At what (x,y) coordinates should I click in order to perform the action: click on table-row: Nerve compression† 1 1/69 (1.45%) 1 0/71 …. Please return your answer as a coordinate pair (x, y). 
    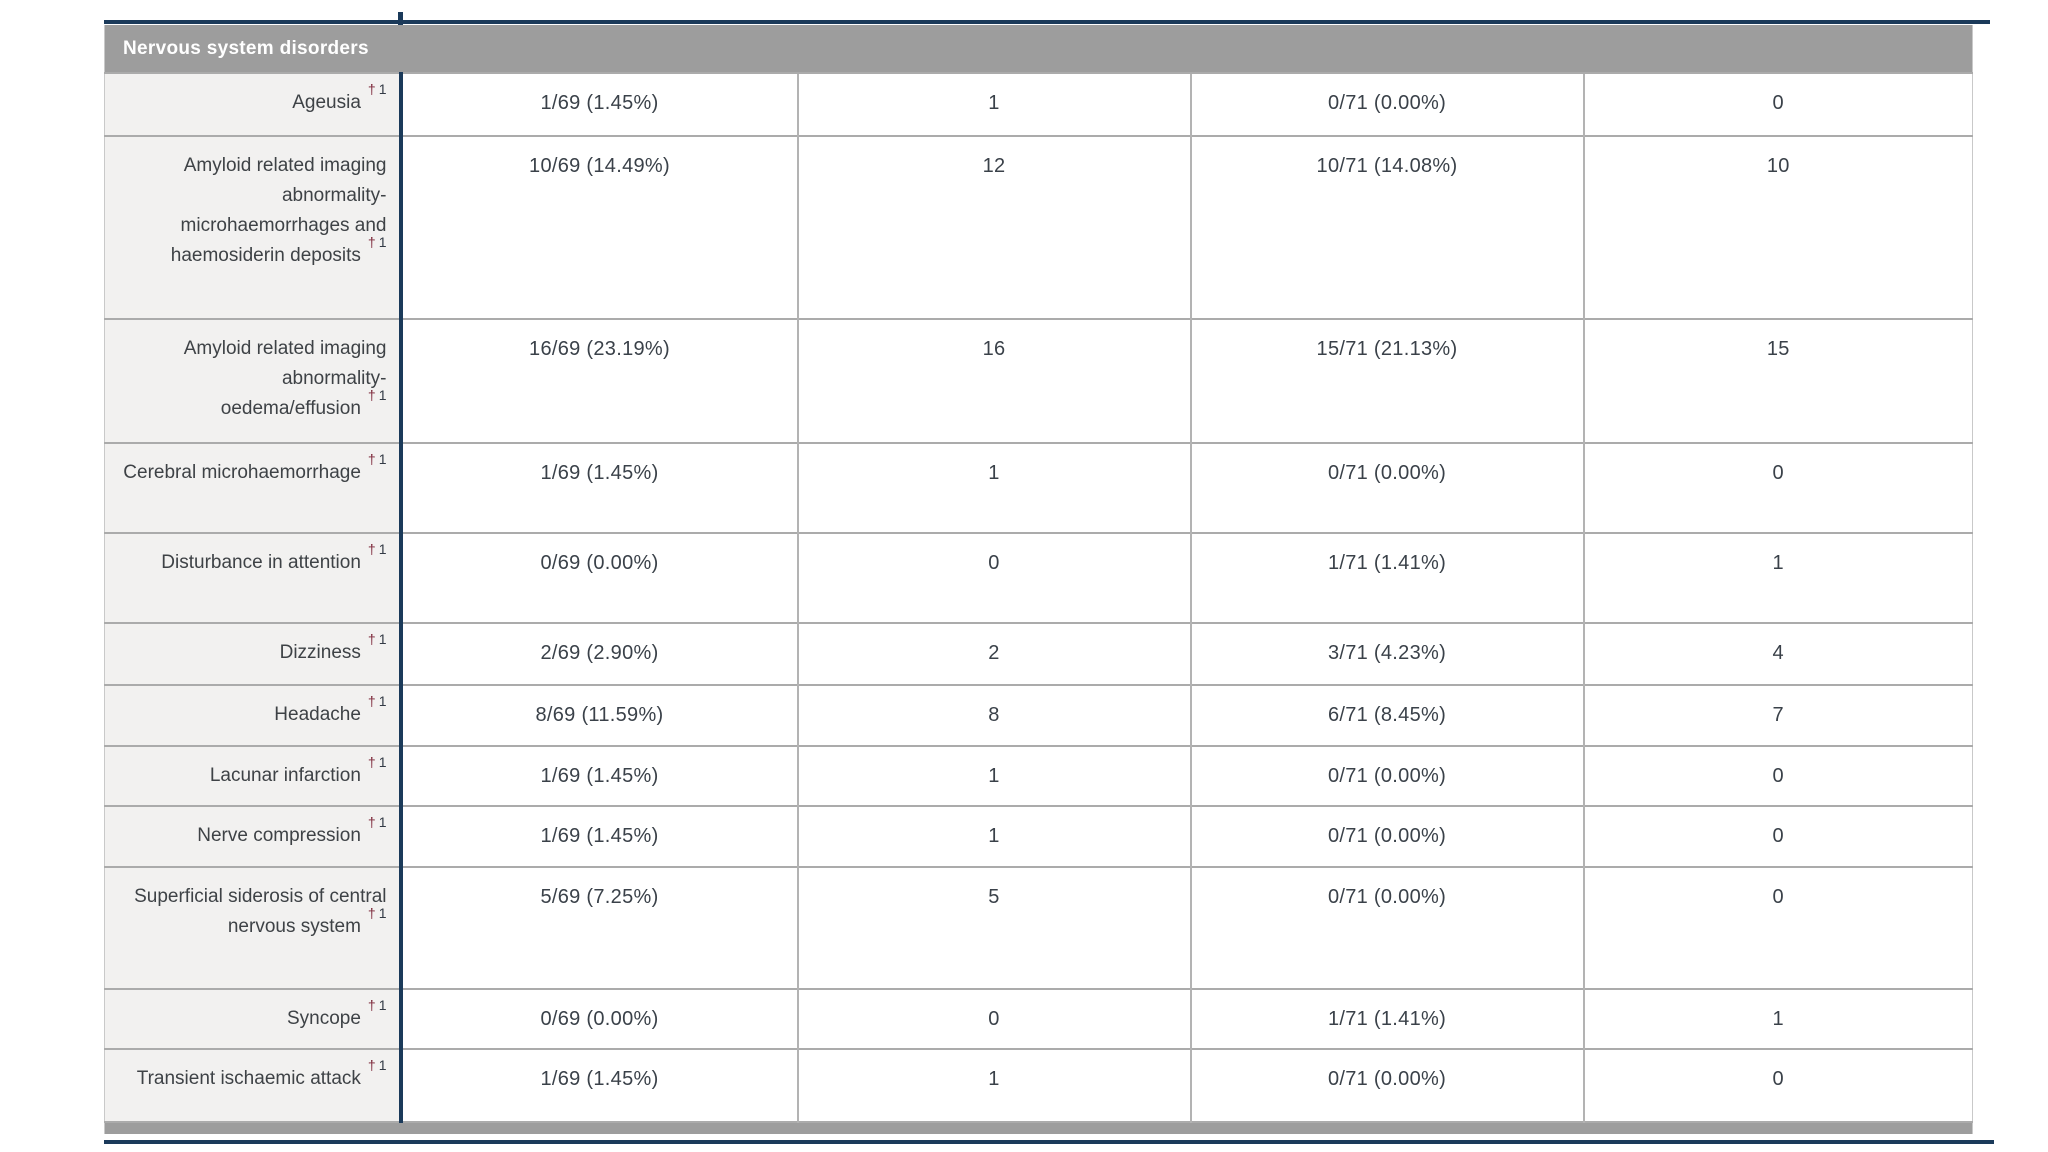
    Looking at the image, I should click on (1038, 836).